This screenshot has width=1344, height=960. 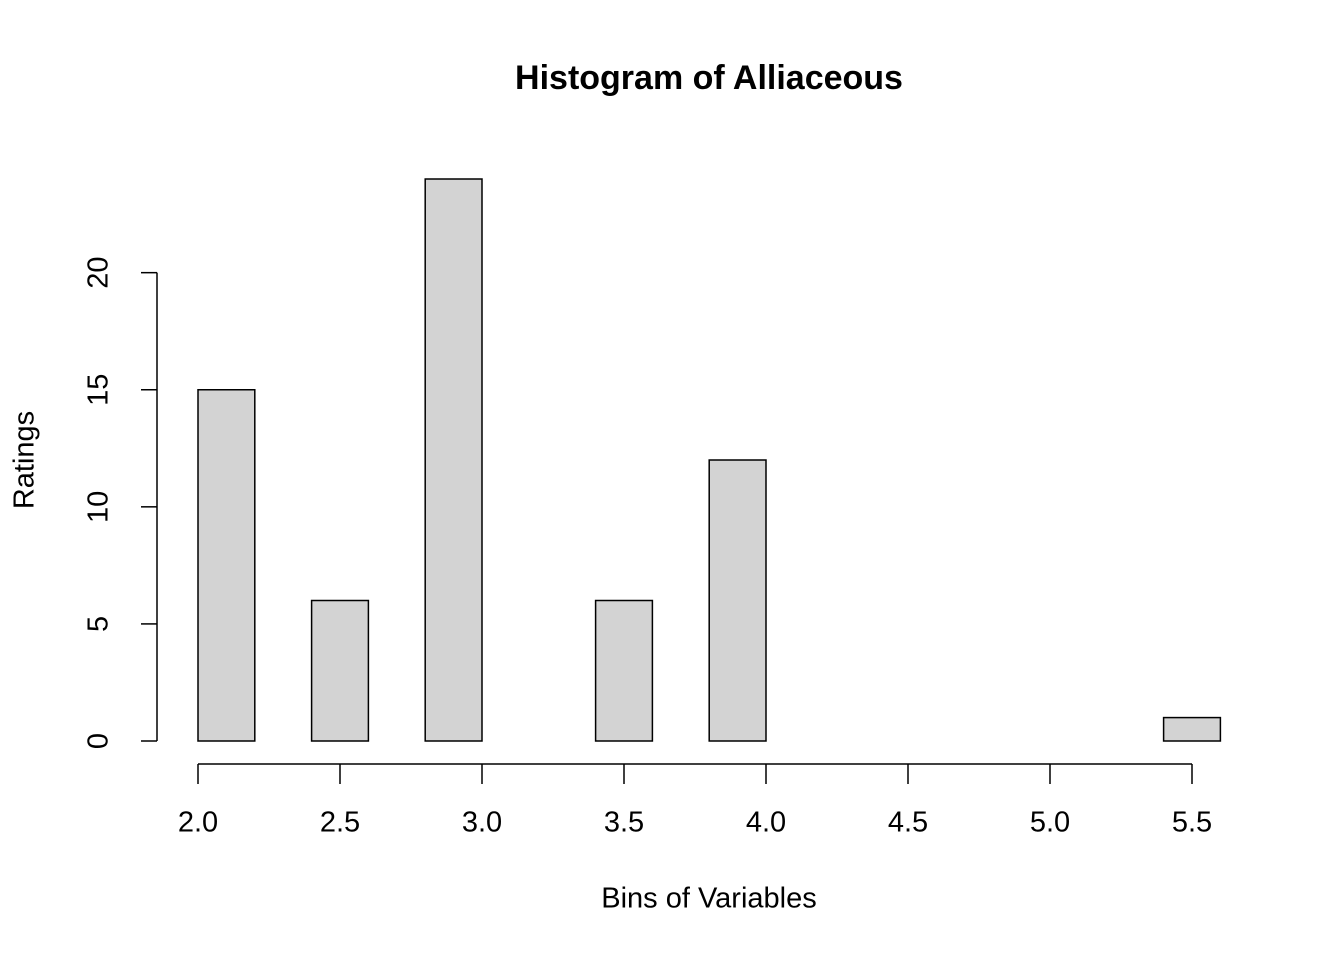 I want to click on chart-title: Histogram of Alliaceous, so click(x=709, y=78).